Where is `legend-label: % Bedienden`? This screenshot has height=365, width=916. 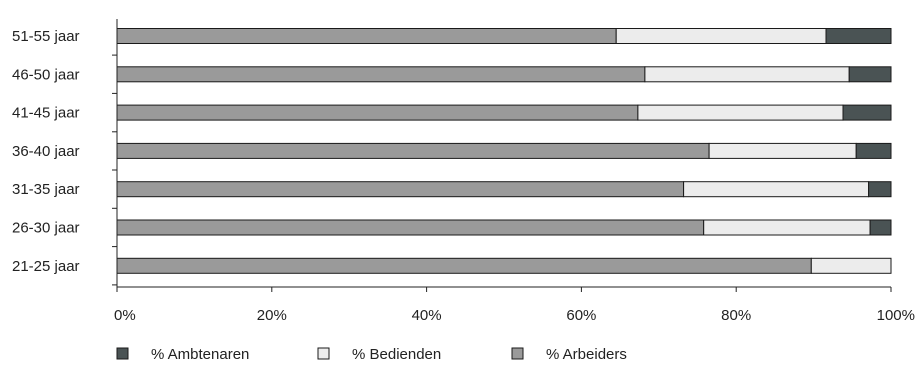 legend-label: % Bedienden is located at coordinates (396, 354).